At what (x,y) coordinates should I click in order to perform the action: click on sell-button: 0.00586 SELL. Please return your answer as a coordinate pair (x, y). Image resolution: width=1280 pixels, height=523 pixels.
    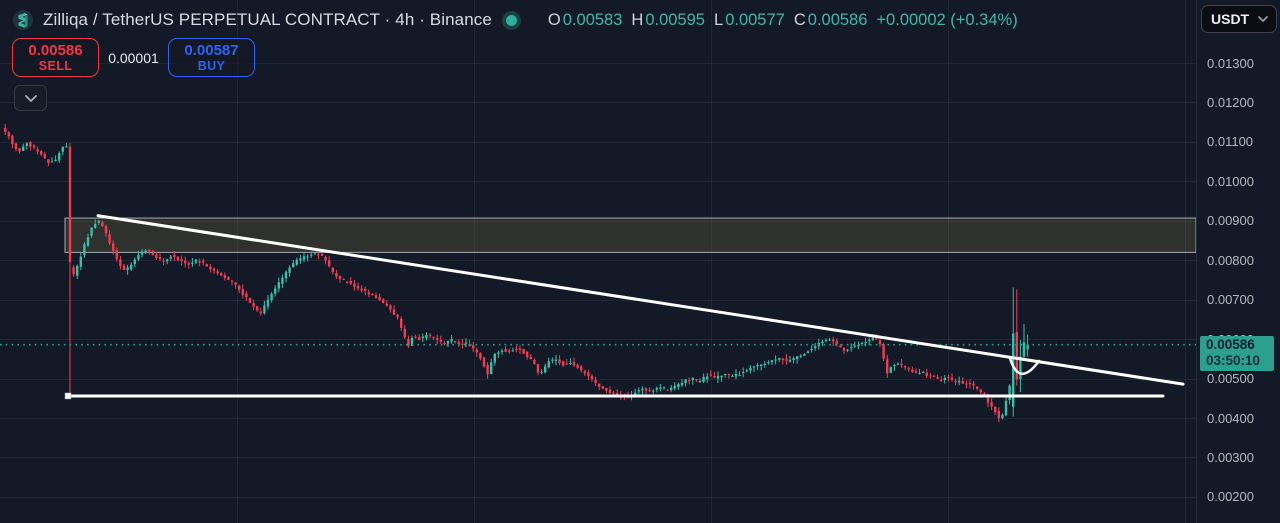
    Looking at the image, I should click on (55, 57).